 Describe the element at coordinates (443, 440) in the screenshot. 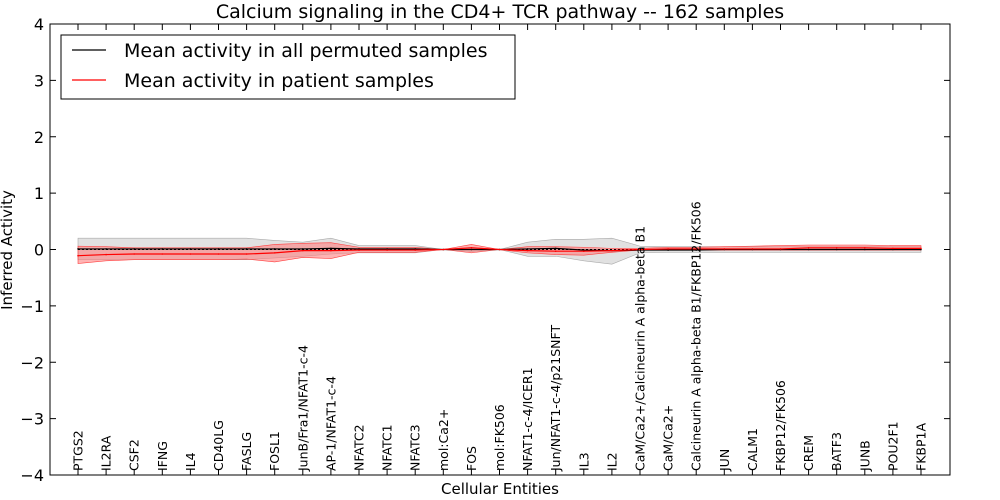

I see `x-category-label: mol:Ca2+` at that location.